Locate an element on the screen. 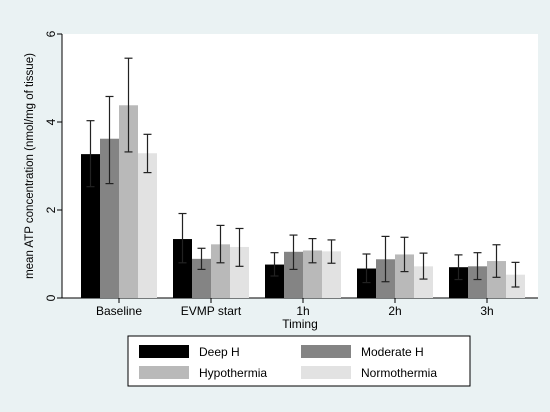 This screenshot has height=412, width=550. legend: Deep H Moderate H Hypothermia Normothermia is located at coordinates (299, 361).